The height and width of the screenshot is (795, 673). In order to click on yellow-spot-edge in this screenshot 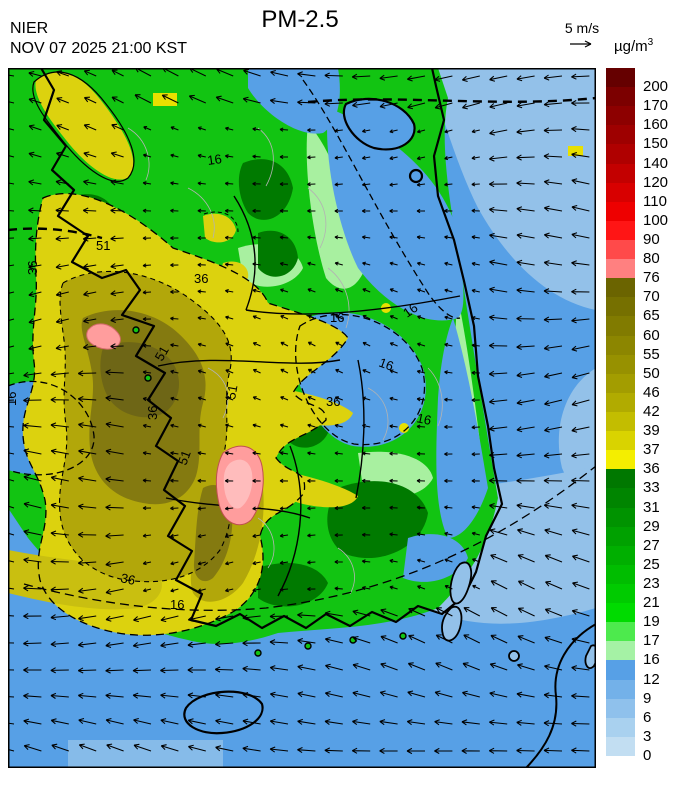, I will do `click(575, 151)`.